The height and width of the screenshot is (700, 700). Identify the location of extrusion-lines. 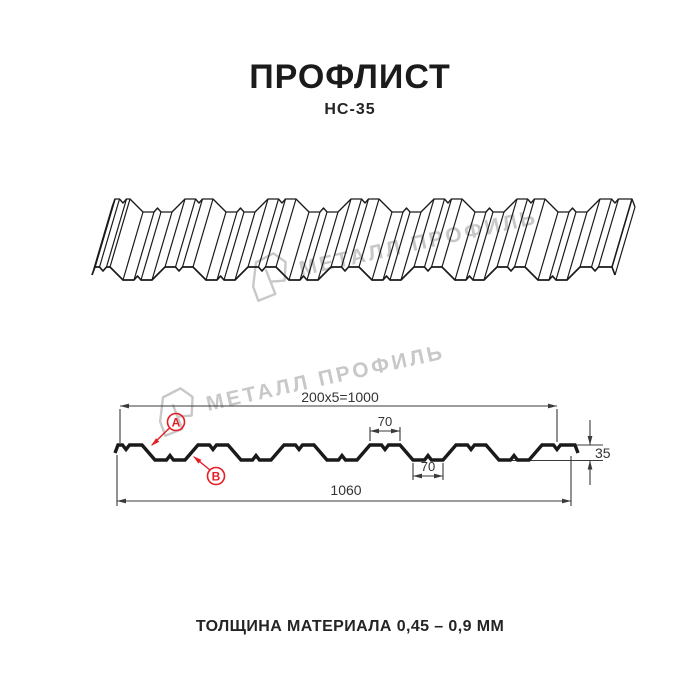
(363, 239).